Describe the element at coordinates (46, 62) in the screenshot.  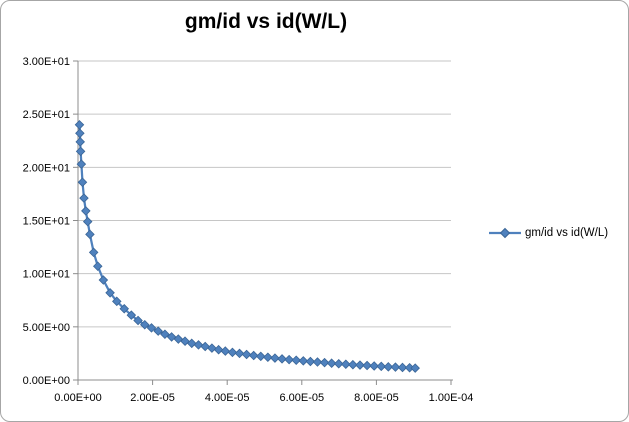
I see `y-tick-label: 3.00E+01` at that location.